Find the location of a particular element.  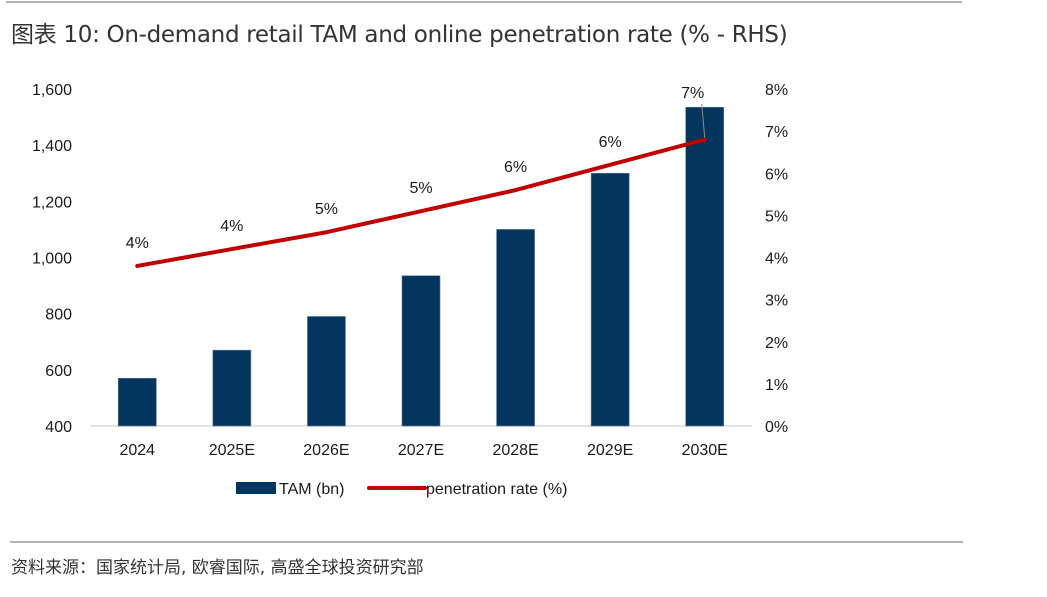

right-tick-label: 1% is located at coordinates (776, 385).